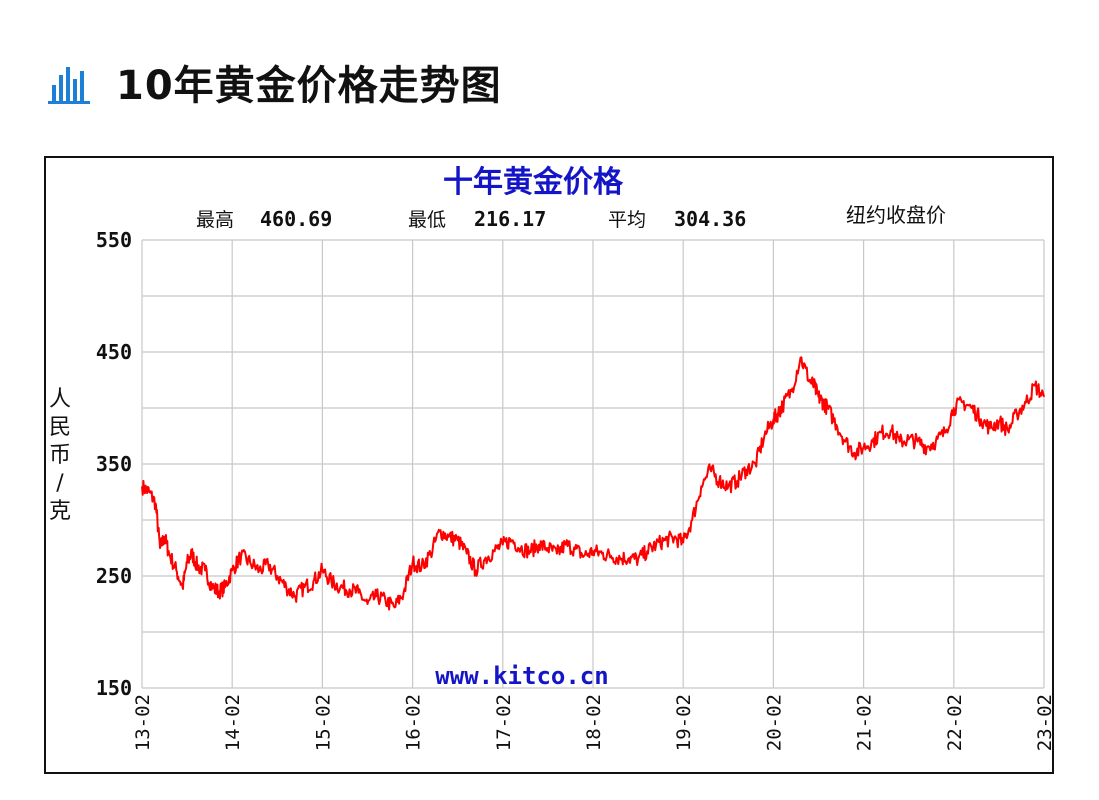 This screenshot has height=800, width=1099. What do you see at coordinates (427, 220) in the screenshot?
I see `min-label: 最低` at bounding box center [427, 220].